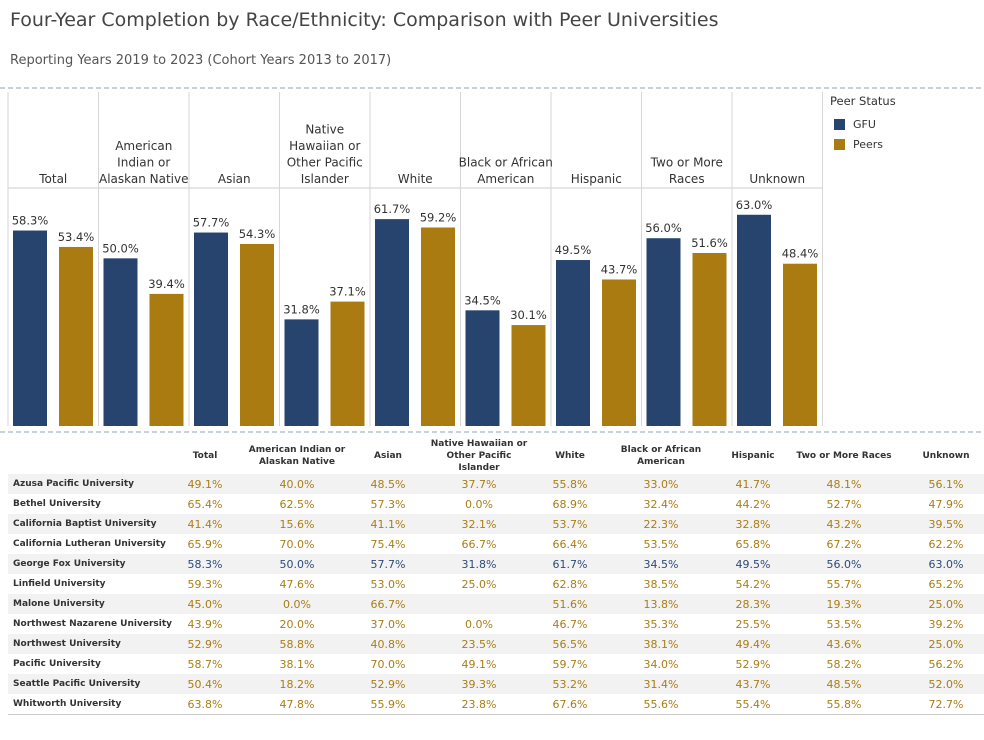 Image resolution: width=984 pixels, height=740 pixels. Describe the element at coordinates (661, 484) in the screenshot. I see `completion-rate-cell: 33.0%` at that location.